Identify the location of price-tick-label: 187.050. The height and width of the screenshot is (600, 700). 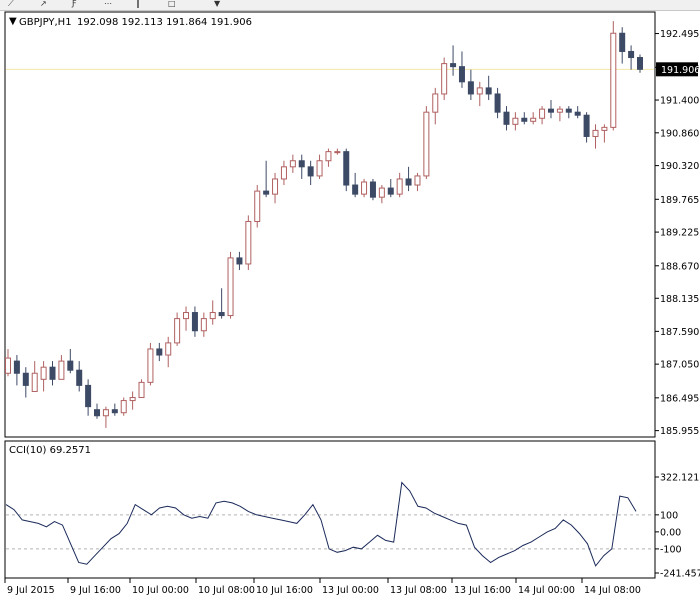
(679, 365).